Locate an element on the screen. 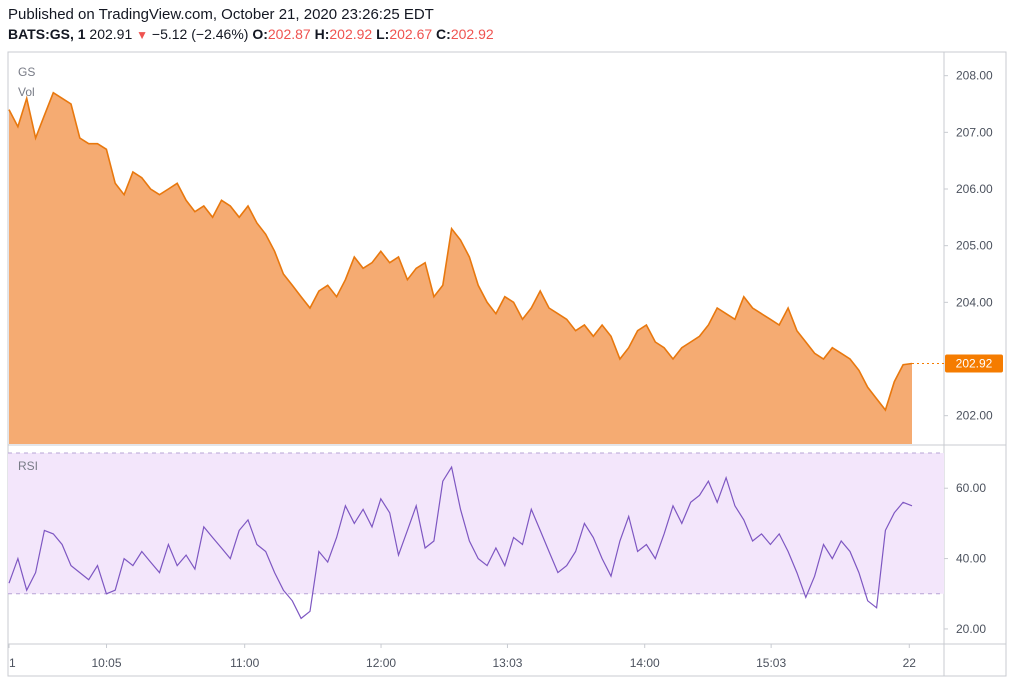  high-value: 202.92 is located at coordinates (351, 34).